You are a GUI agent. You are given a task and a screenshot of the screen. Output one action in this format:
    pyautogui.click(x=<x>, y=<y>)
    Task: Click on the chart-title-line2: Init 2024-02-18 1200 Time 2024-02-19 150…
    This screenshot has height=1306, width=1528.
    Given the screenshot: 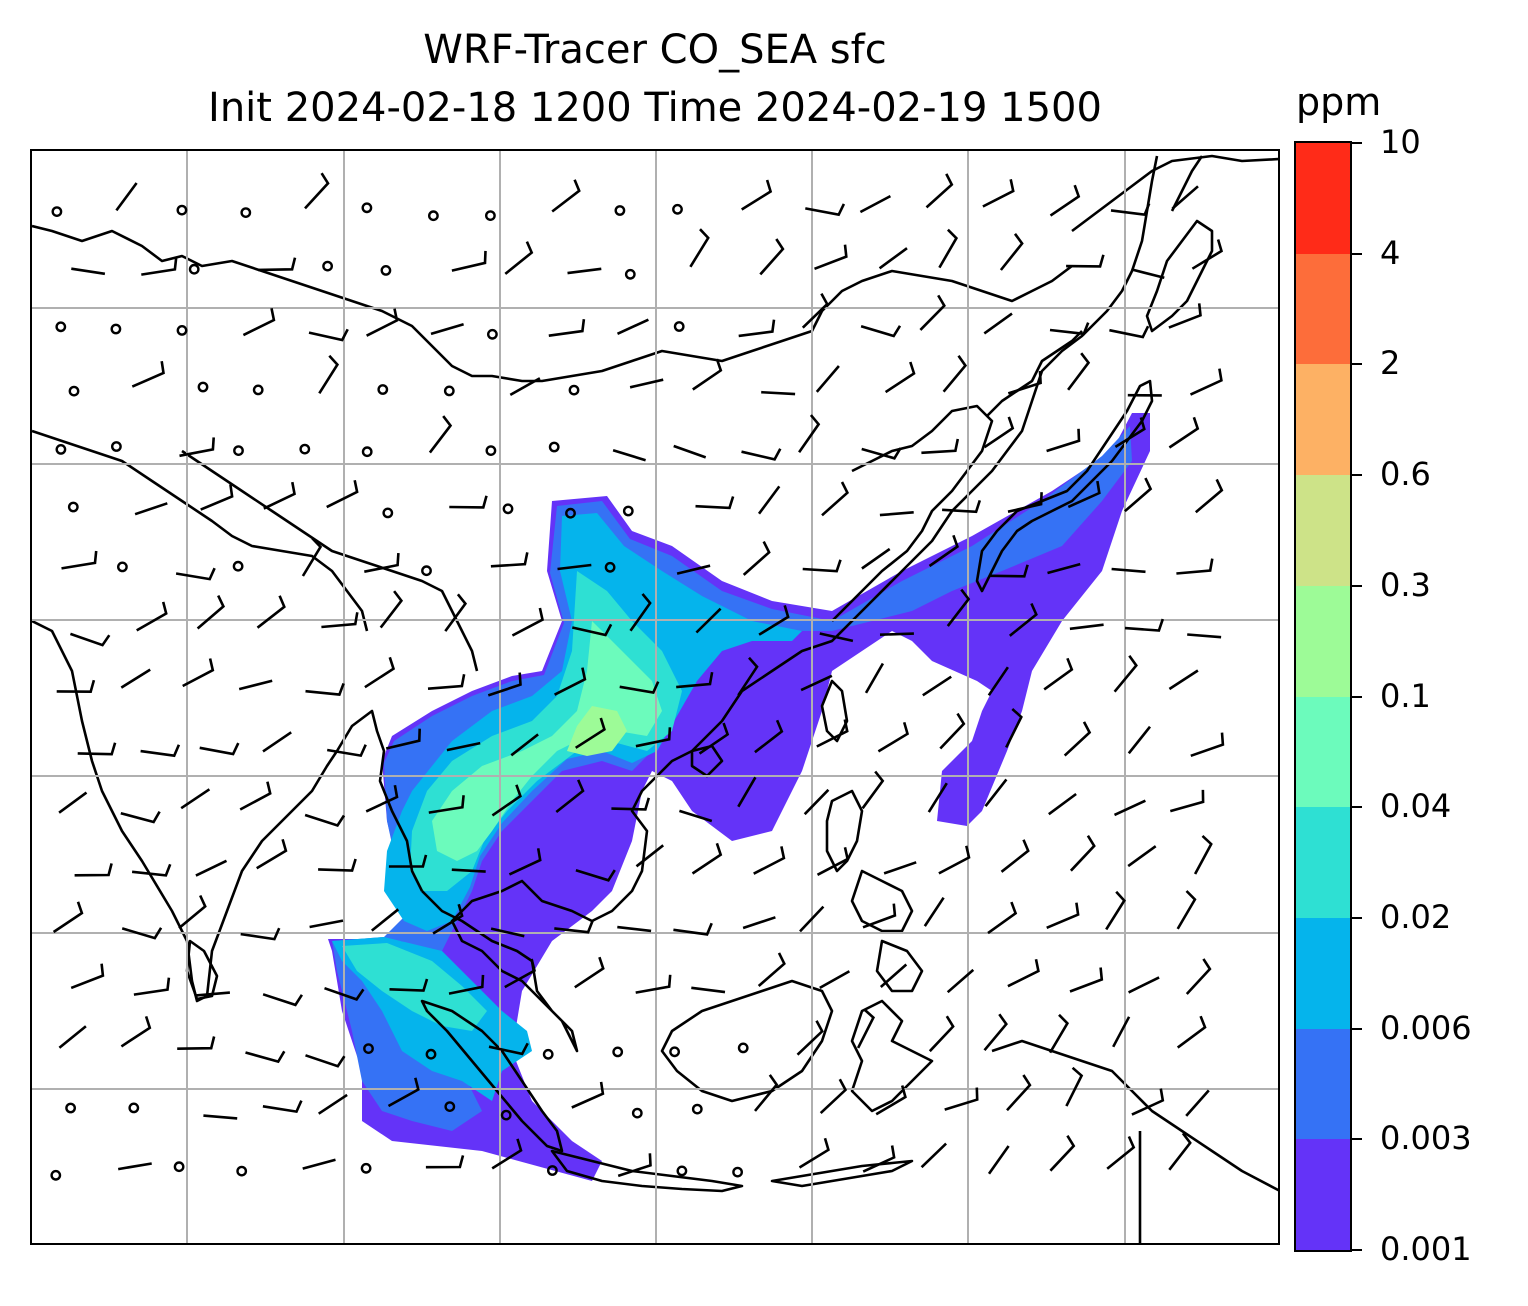 What is the action you would take?
    pyautogui.click(x=655, y=108)
    